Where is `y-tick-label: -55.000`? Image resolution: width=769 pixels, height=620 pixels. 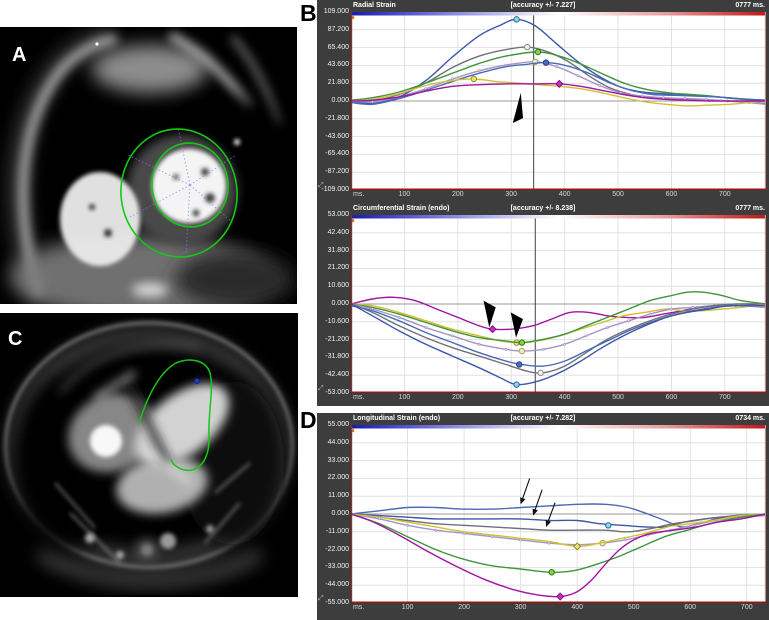
y-tick-label: -55.000 is located at coordinates (337, 602).